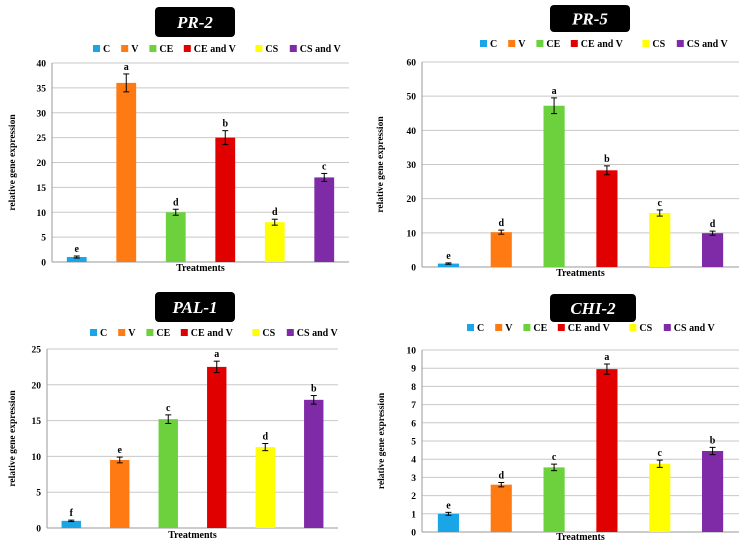 The width and height of the screenshot is (749, 547). I want to click on y-tick-label: 9, so click(413, 370).